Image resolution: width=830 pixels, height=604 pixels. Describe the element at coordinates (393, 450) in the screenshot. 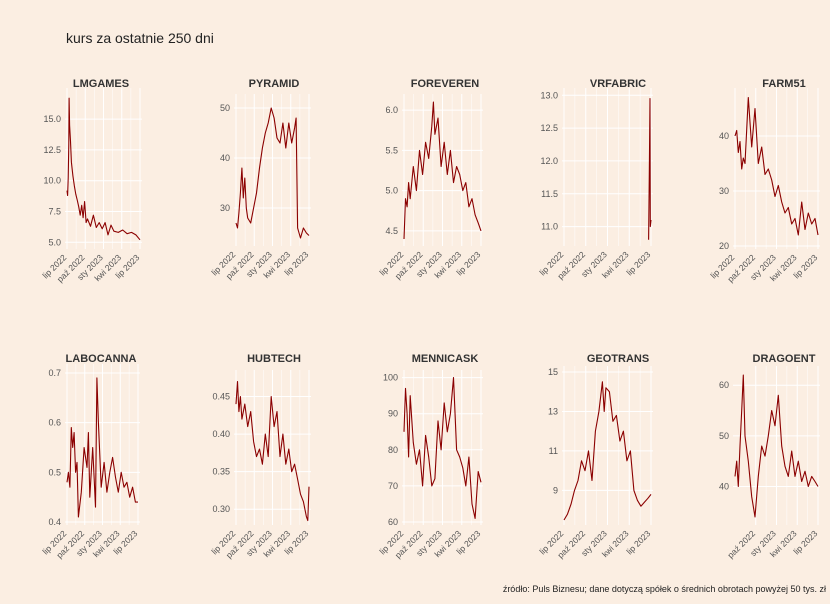

I see `y-tick-label: 80` at that location.